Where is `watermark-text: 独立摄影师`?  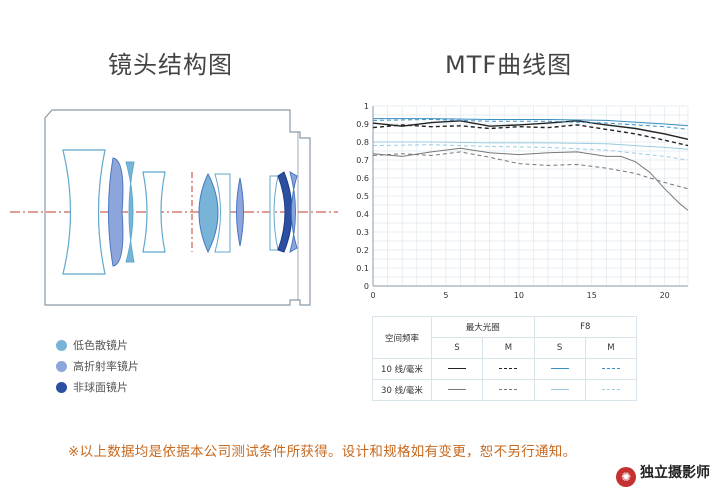
watermark-text: 独立摄影师 is located at coordinates (675, 473).